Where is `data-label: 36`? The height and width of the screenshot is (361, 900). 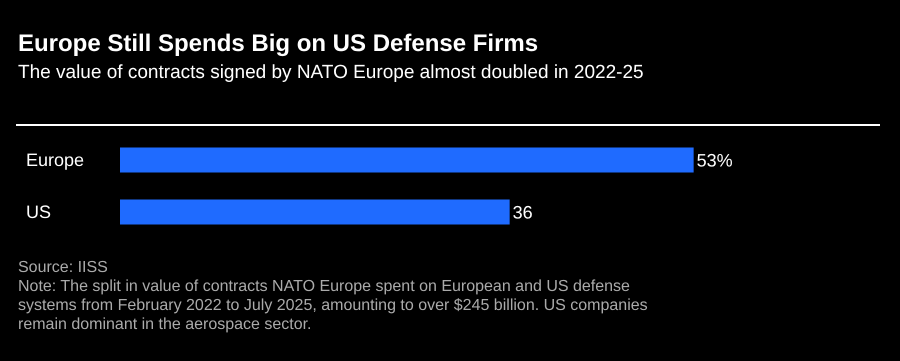
data-label: 36 is located at coordinates (522, 212).